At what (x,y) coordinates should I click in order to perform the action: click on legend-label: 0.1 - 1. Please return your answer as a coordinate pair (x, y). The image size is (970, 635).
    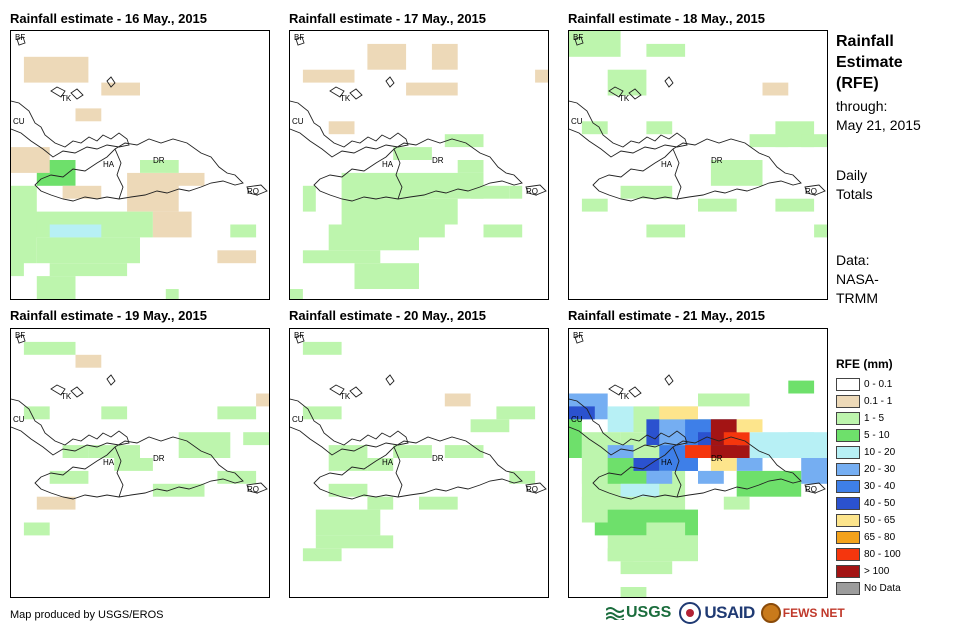
    Looking at the image, I should click on (878, 401).